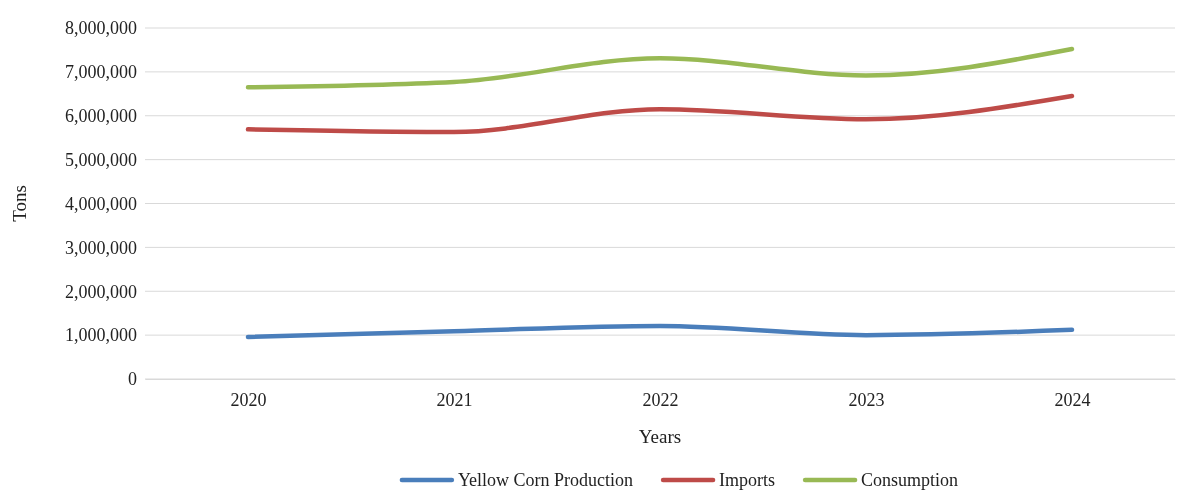  I want to click on y-tick-label: 1,000,000, so click(101, 335).